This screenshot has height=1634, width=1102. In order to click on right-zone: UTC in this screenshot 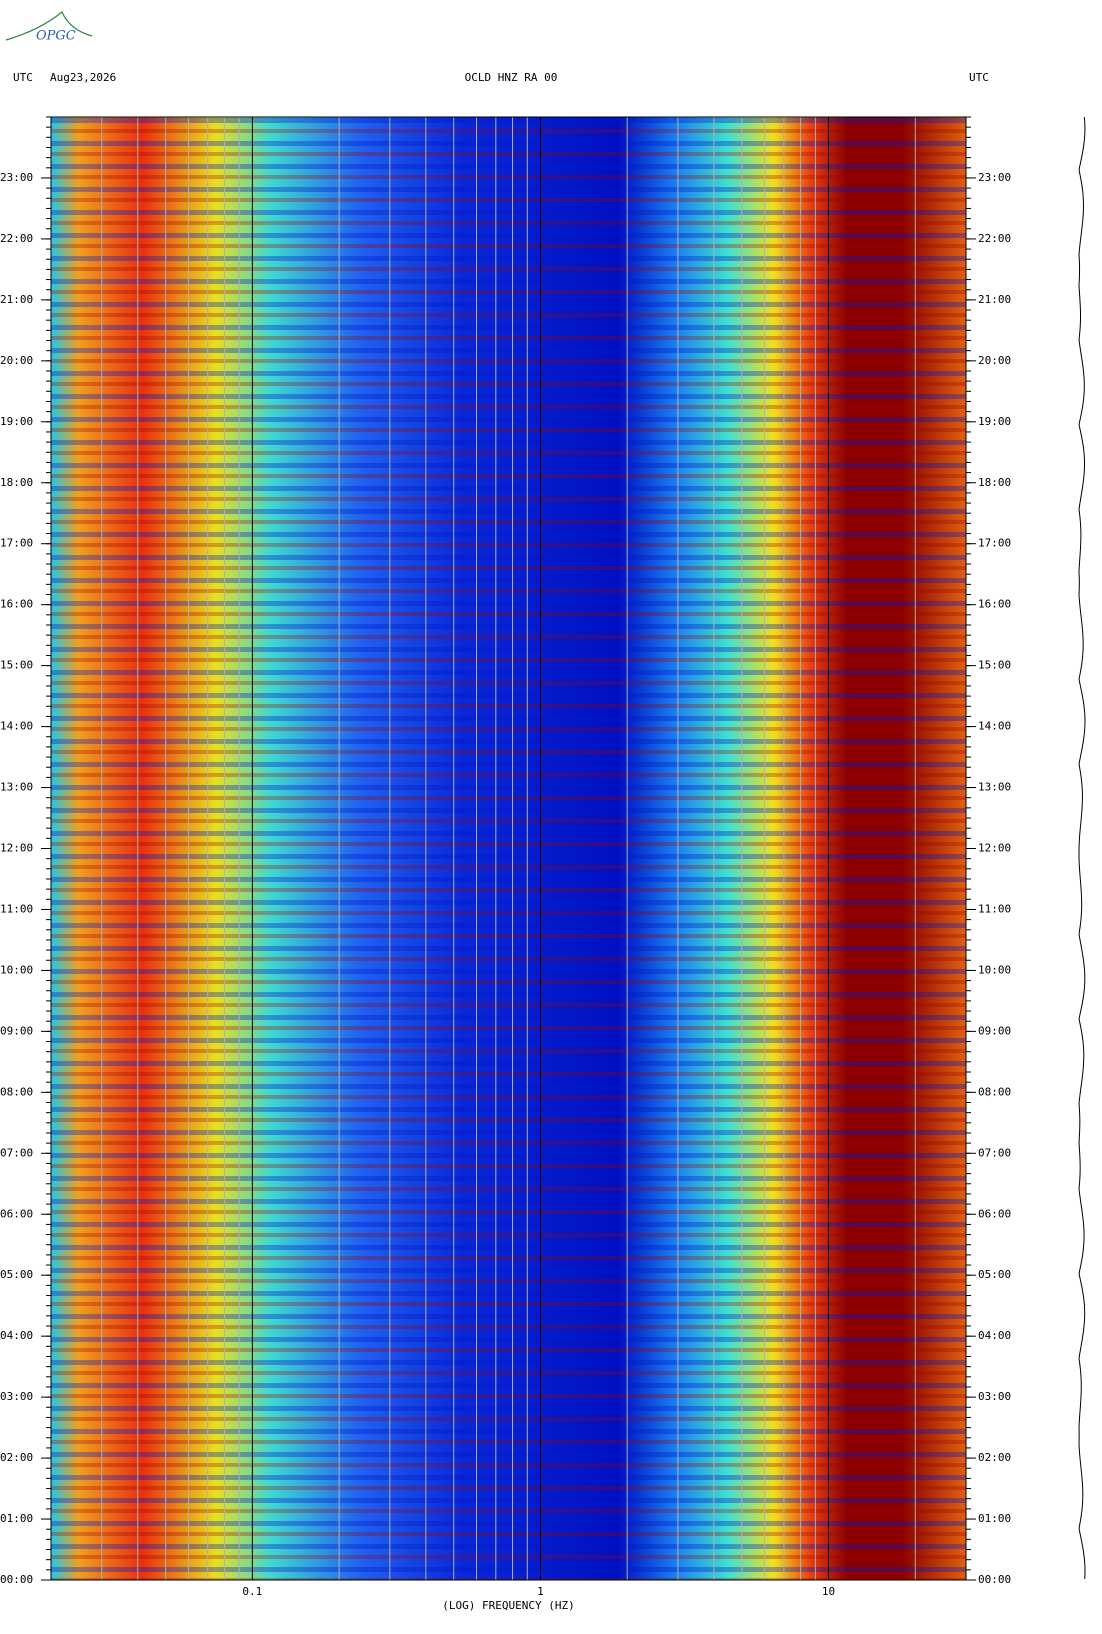, I will do `click(979, 77)`.